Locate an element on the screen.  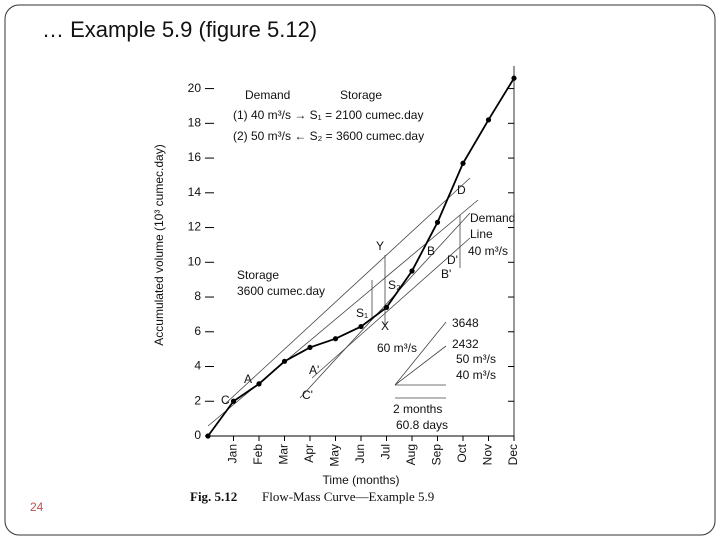
x-tick-label: Feb is located at coordinates (258, 454).